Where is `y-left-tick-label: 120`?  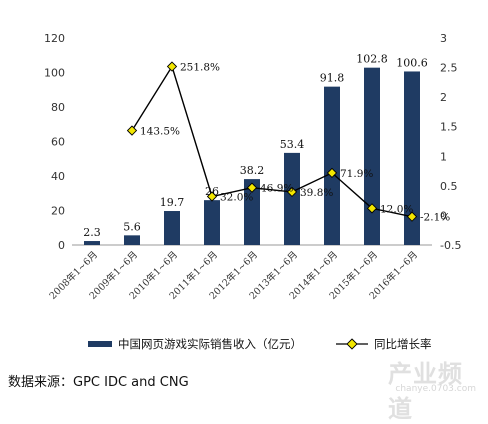 y-left-tick-label: 120 is located at coordinates (54, 38).